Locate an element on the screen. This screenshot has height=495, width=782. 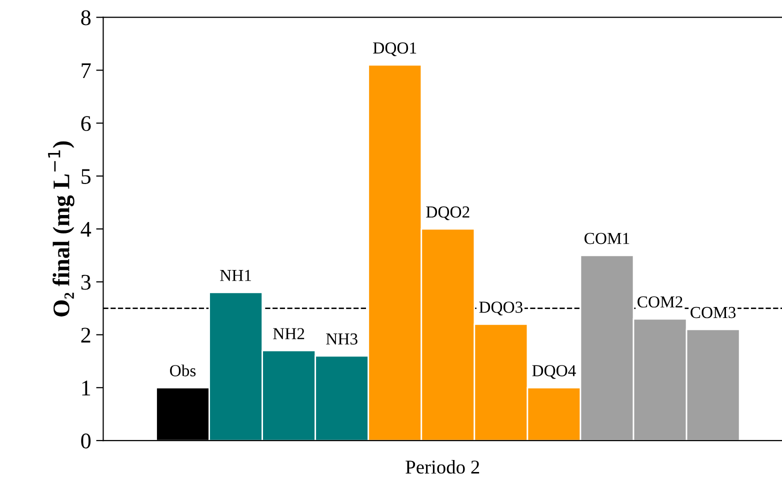
y-tick-label: 1 is located at coordinates (86, 388).